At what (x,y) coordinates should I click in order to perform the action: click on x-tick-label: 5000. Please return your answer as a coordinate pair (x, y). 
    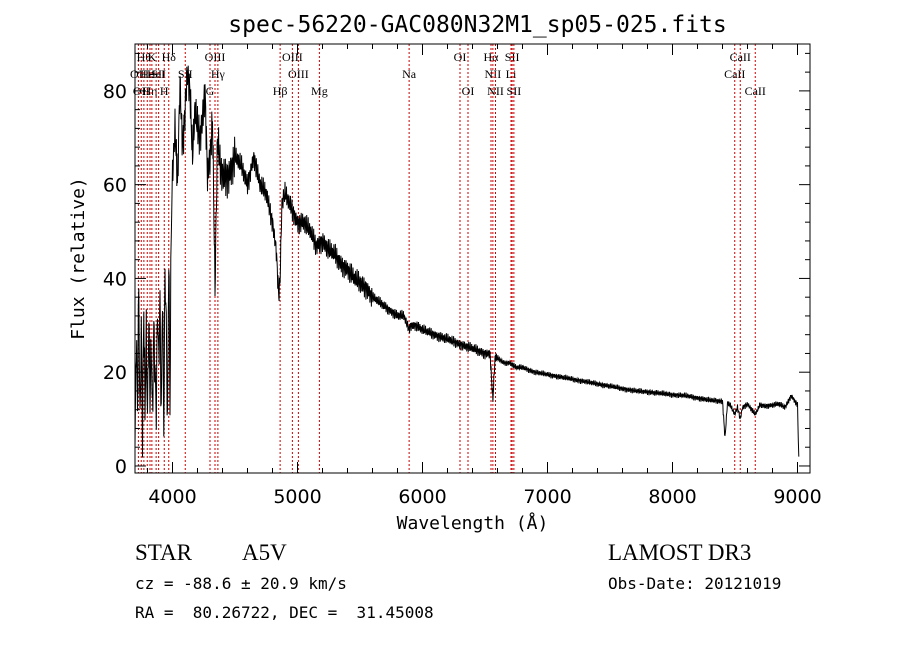
    Looking at the image, I should click on (297, 497).